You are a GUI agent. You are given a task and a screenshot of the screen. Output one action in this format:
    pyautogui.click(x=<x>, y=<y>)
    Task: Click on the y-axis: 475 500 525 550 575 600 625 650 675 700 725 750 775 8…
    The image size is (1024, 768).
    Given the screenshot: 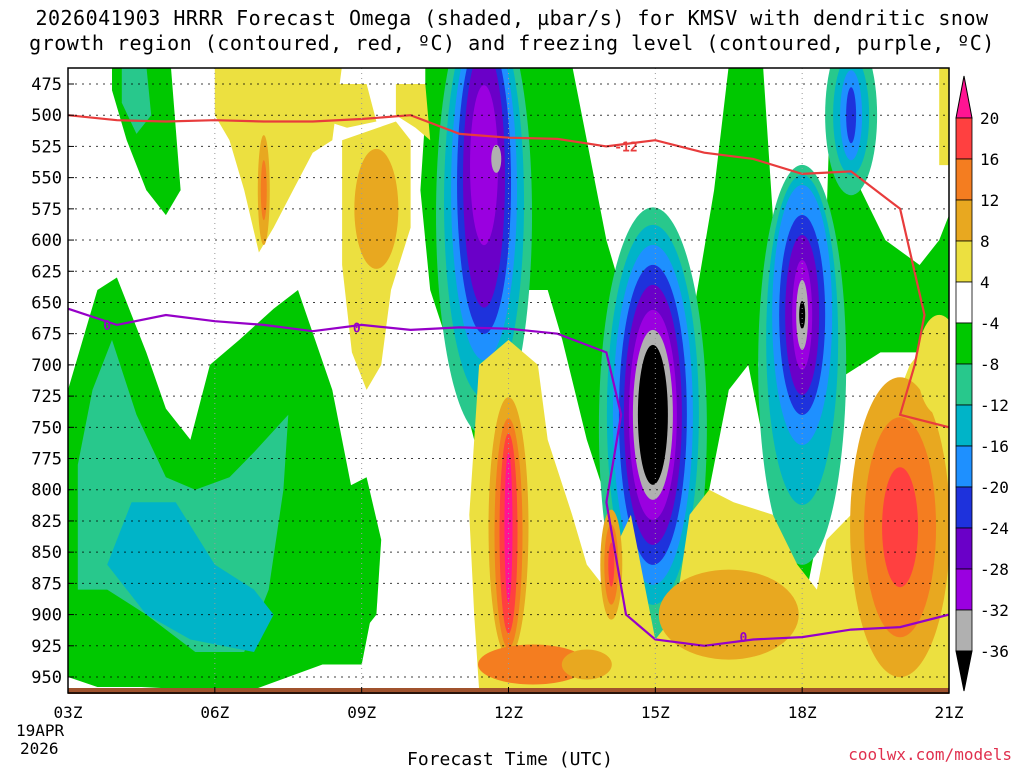 What is the action you would take?
    pyautogui.click(x=52, y=381)
    